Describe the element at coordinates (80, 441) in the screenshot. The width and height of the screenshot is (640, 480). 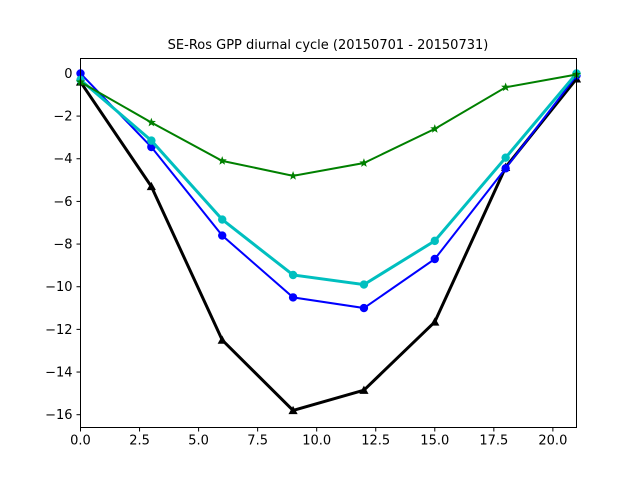
I see `x-tick-label: 0.0` at that location.